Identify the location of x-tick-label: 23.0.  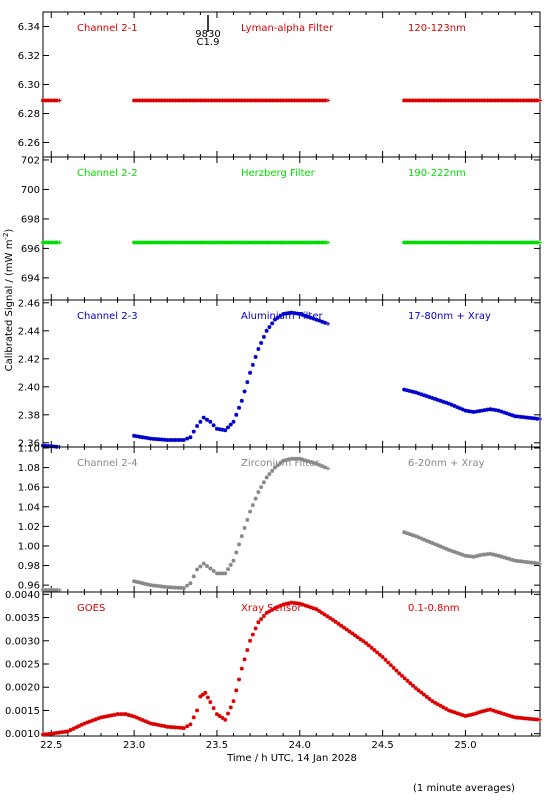
(134, 745).